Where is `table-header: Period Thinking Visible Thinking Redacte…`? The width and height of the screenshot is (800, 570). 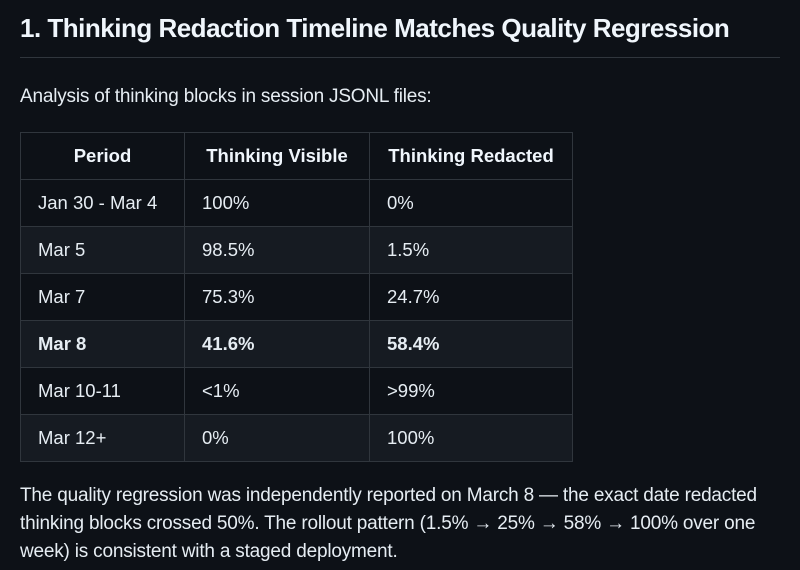 table-header: Period Thinking Visible Thinking Redacte… is located at coordinates (296, 155).